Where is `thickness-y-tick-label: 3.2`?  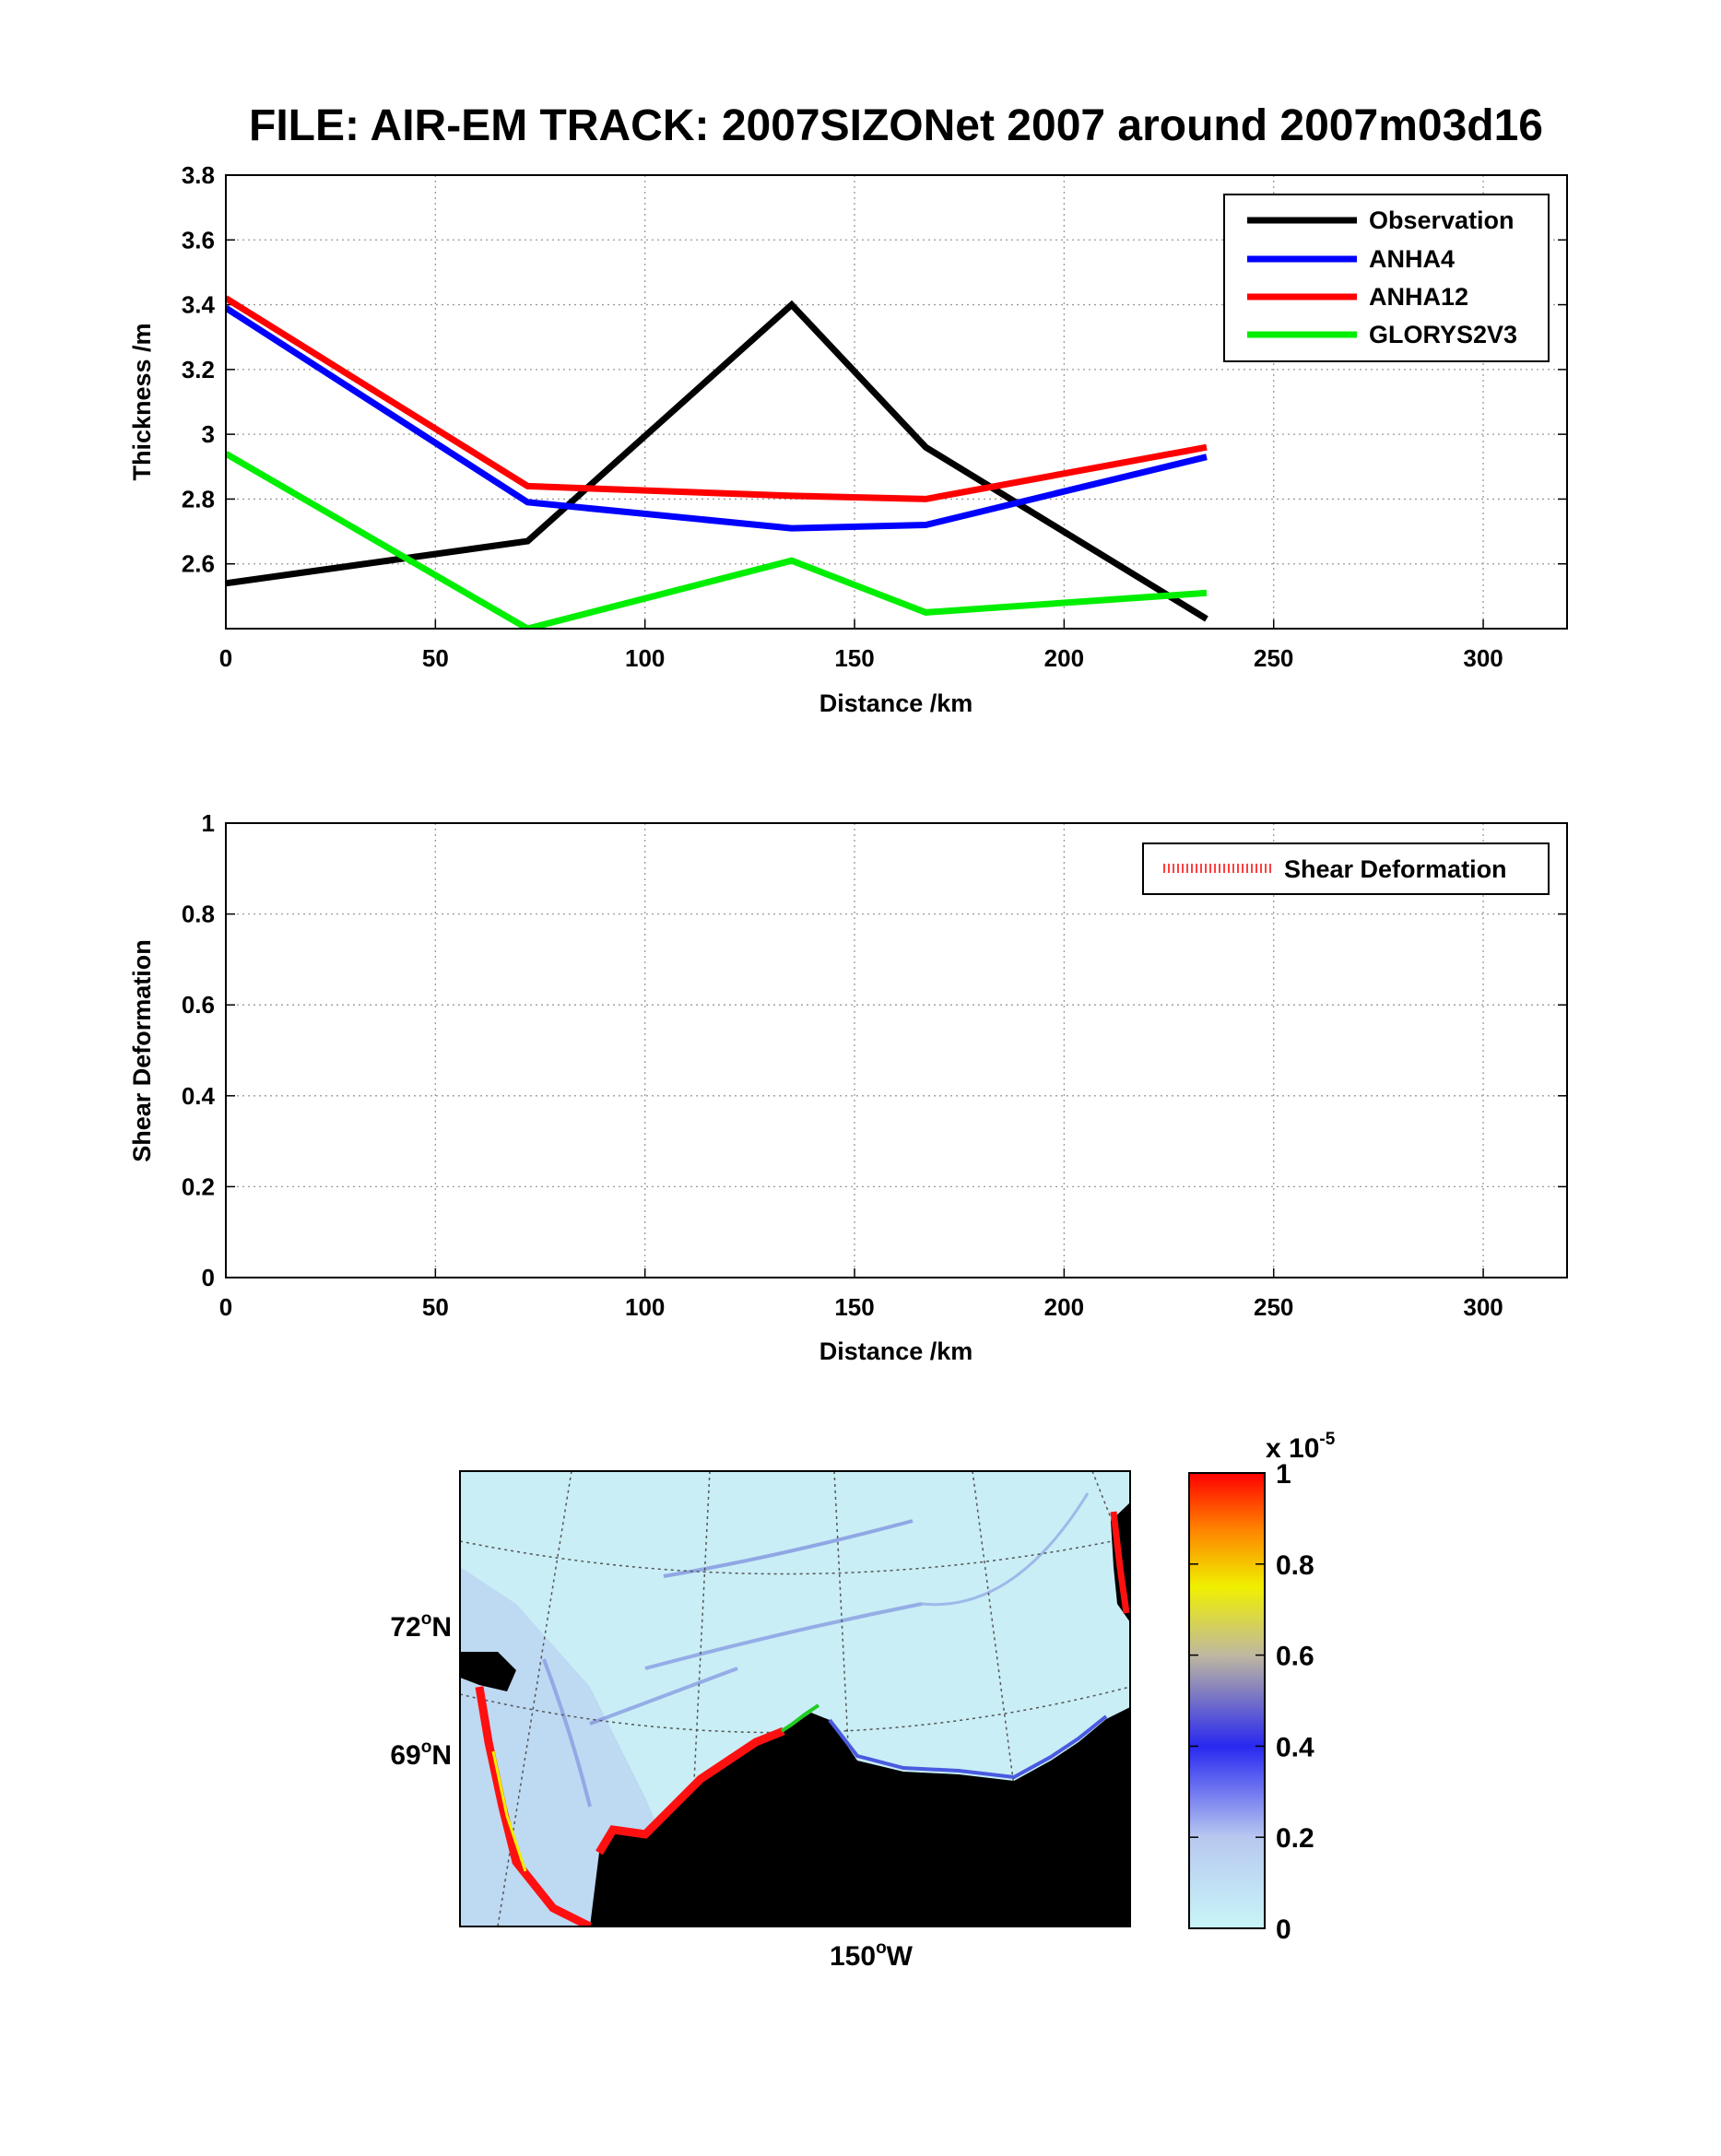 thickness-y-tick-label: 3.2 is located at coordinates (199, 369).